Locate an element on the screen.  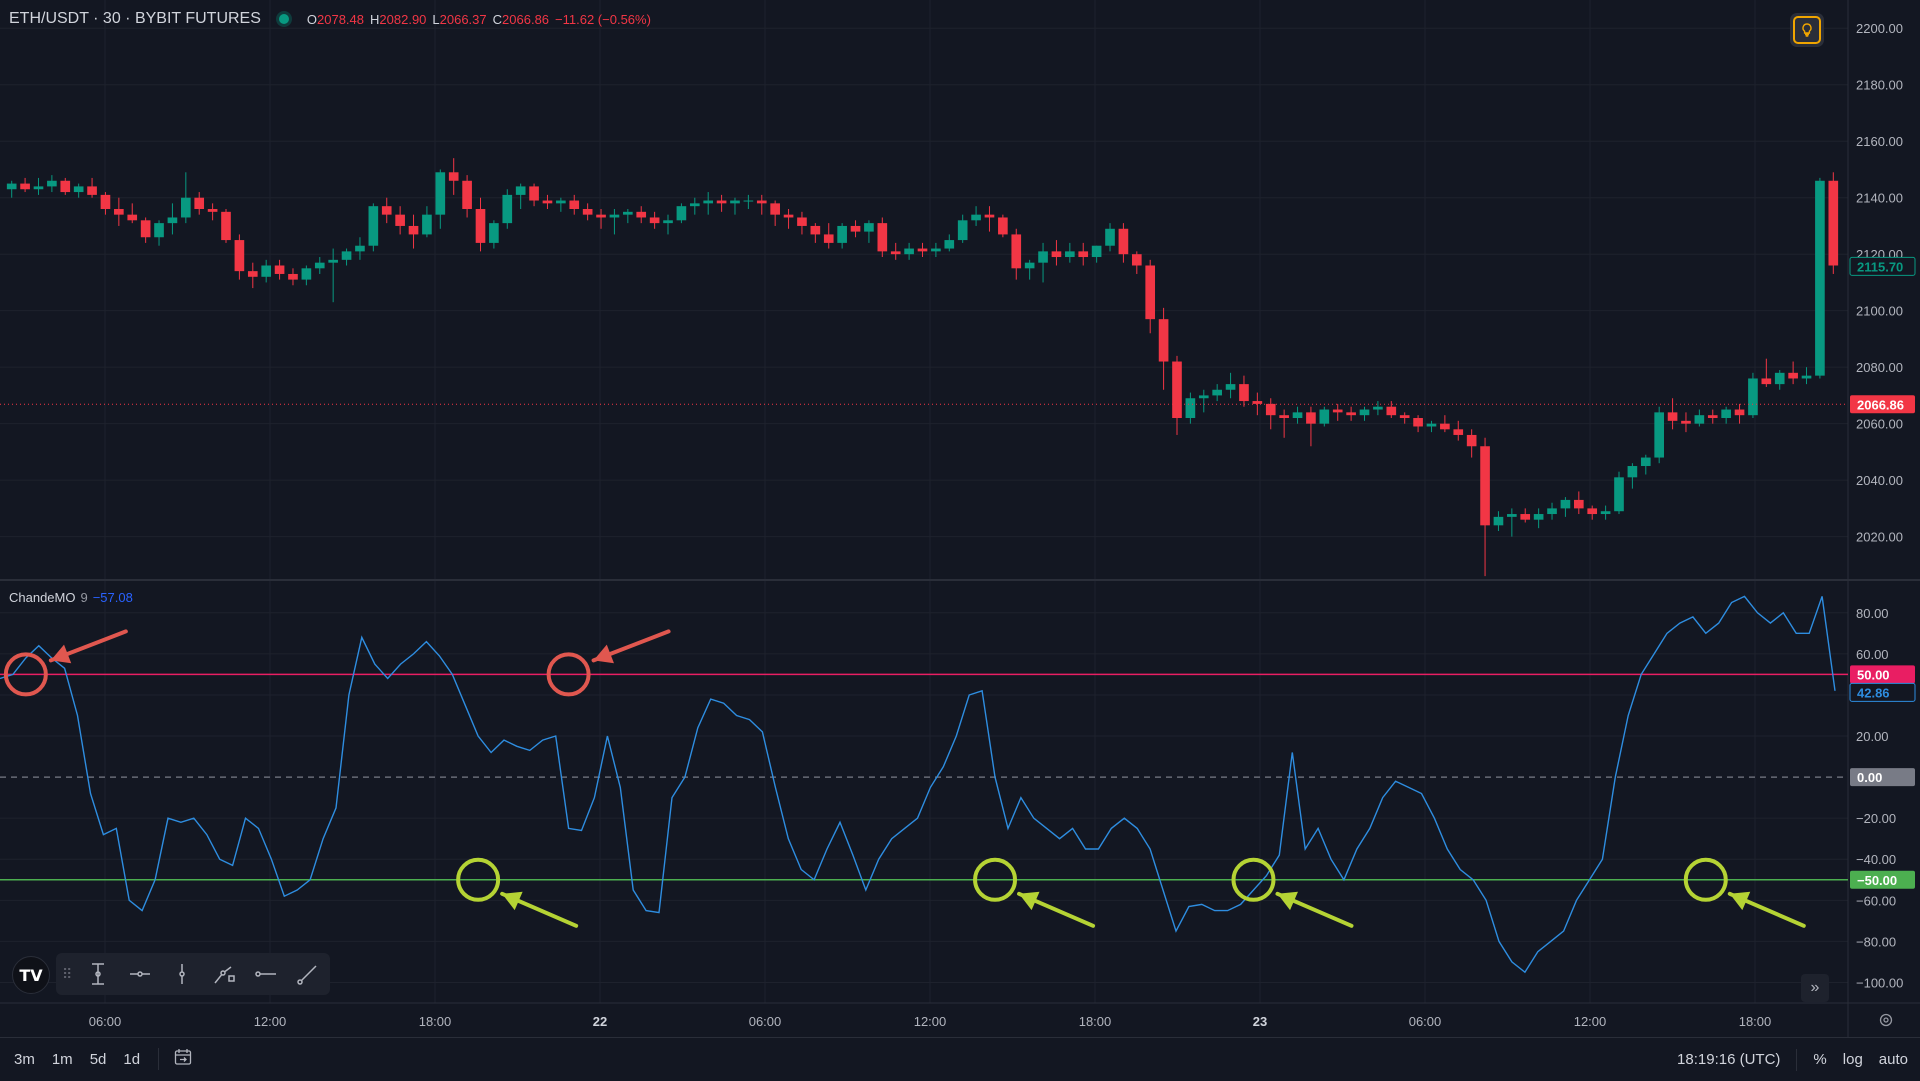
range-5d-button: 5d is located at coordinates (98, 1059).